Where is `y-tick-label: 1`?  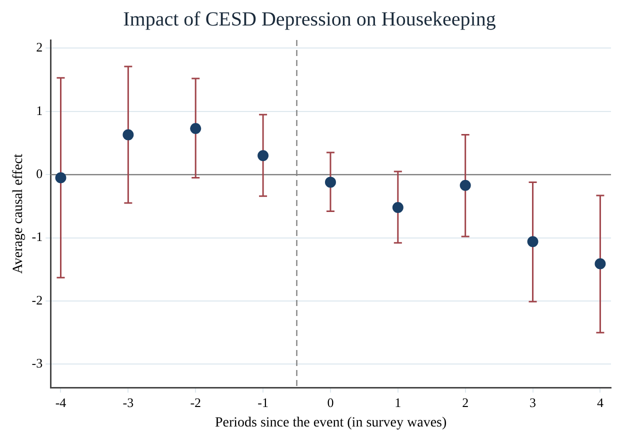 y-tick-label: 1 is located at coordinates (39, 110).